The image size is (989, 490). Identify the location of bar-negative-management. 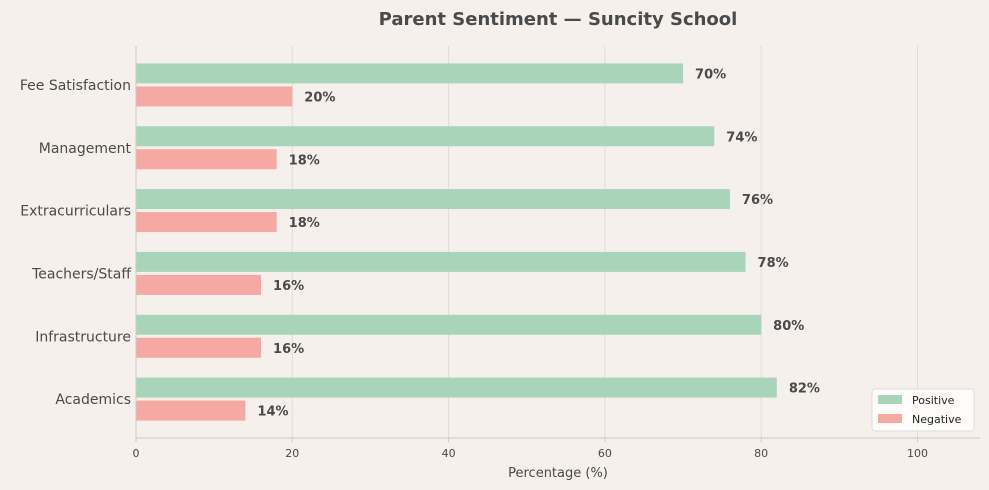
(206, 159).